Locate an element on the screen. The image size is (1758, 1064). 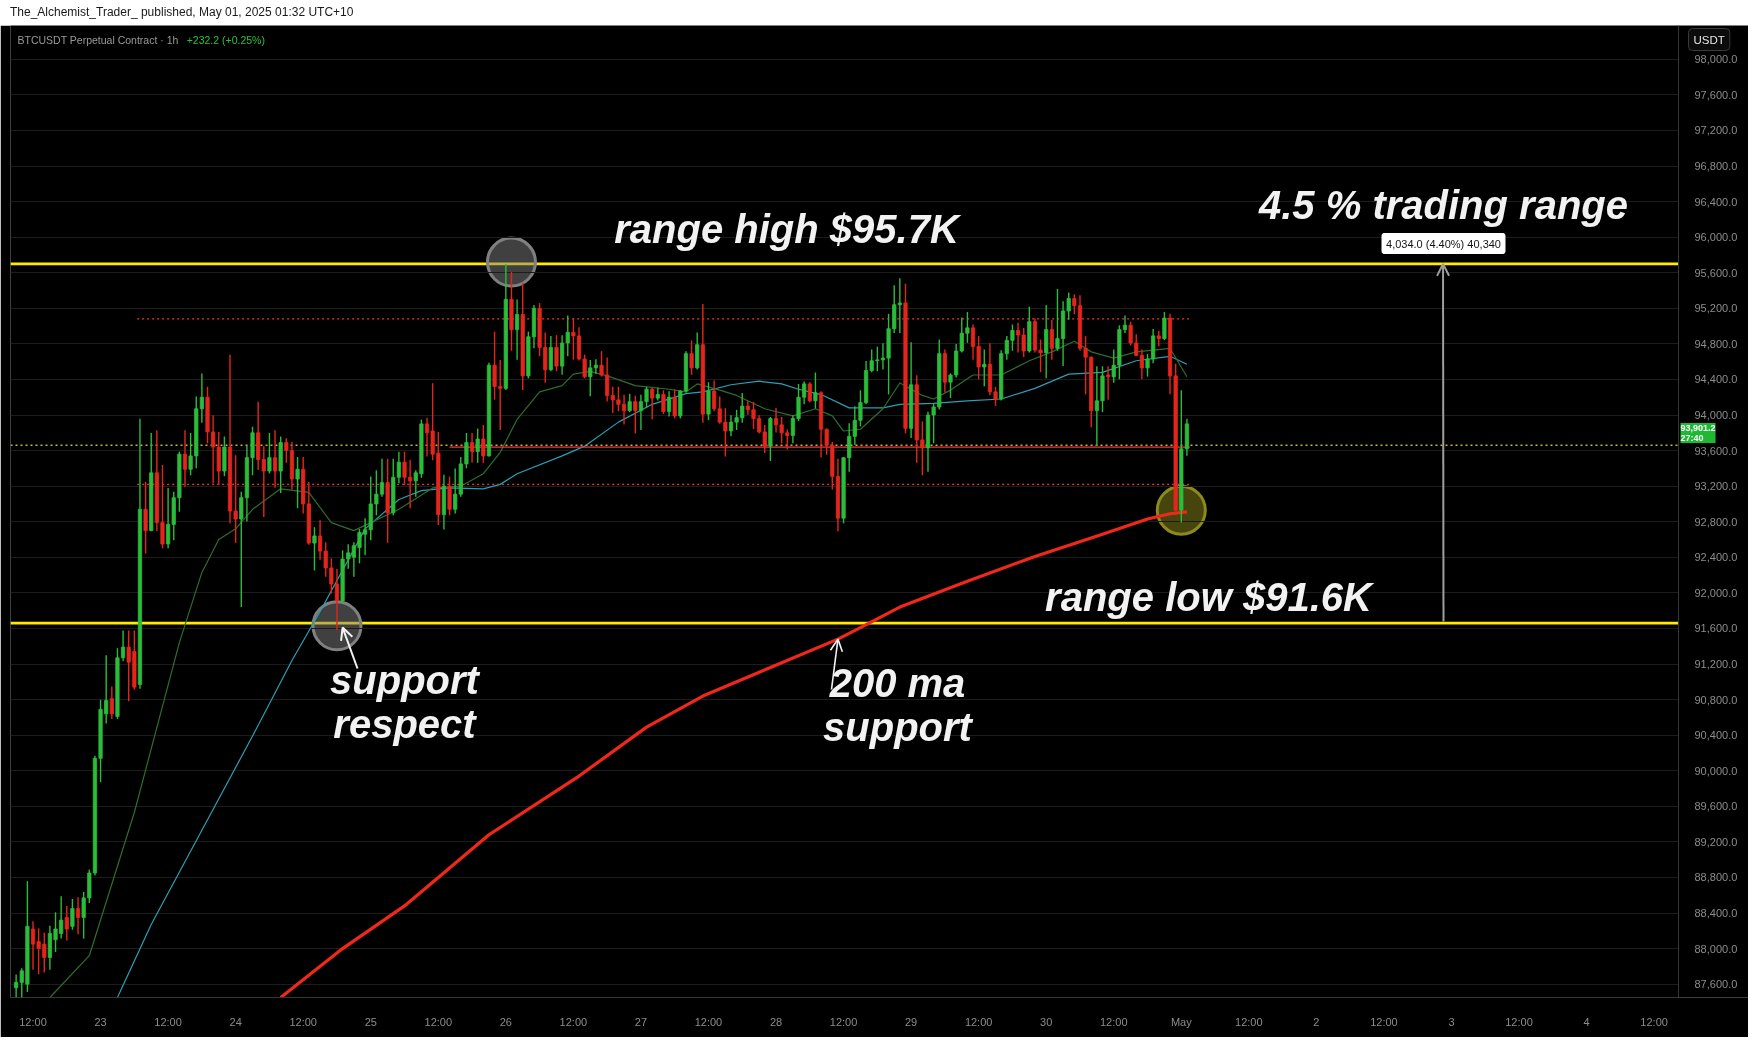
y-tick-label: 94,800.0 is located at coordinates (1716, 343).